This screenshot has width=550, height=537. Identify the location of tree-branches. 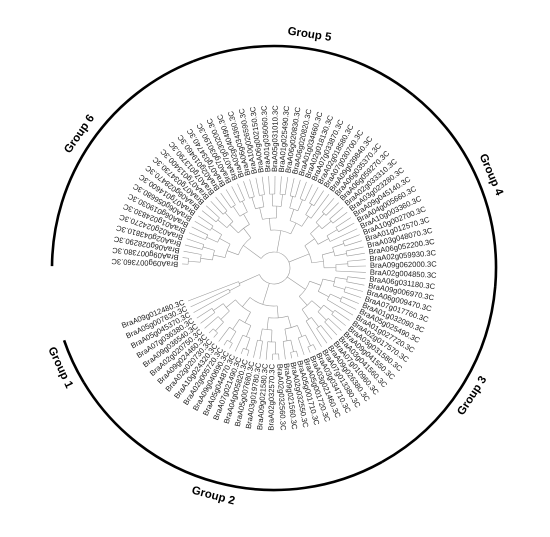
(274, 268).